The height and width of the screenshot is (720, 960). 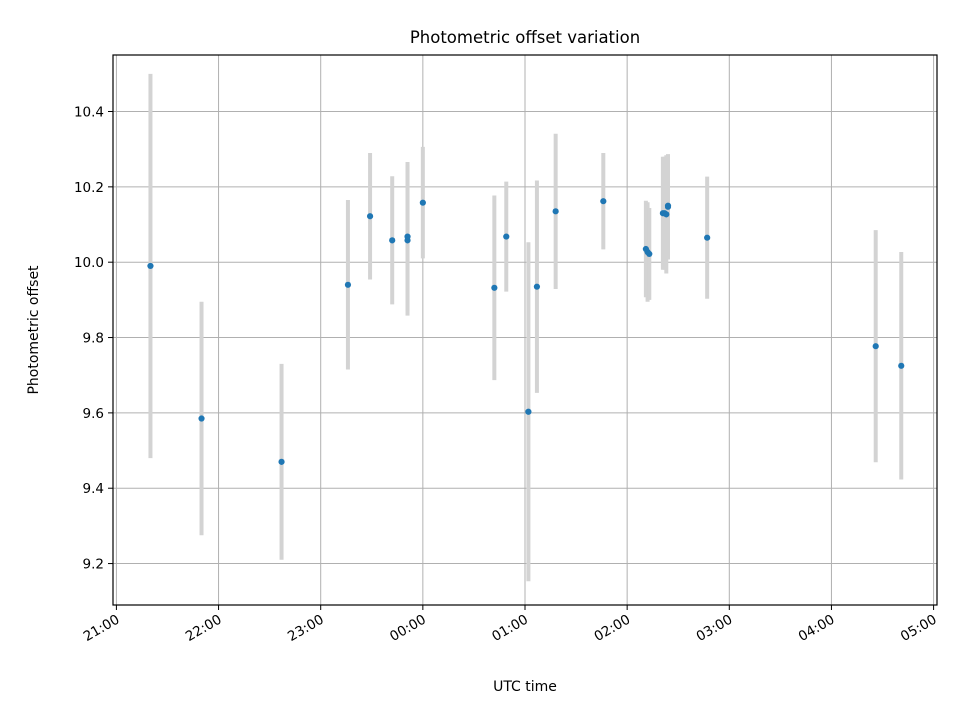 I want to click on y-axis-label: Photometric offset, so click(x=34, y=330).